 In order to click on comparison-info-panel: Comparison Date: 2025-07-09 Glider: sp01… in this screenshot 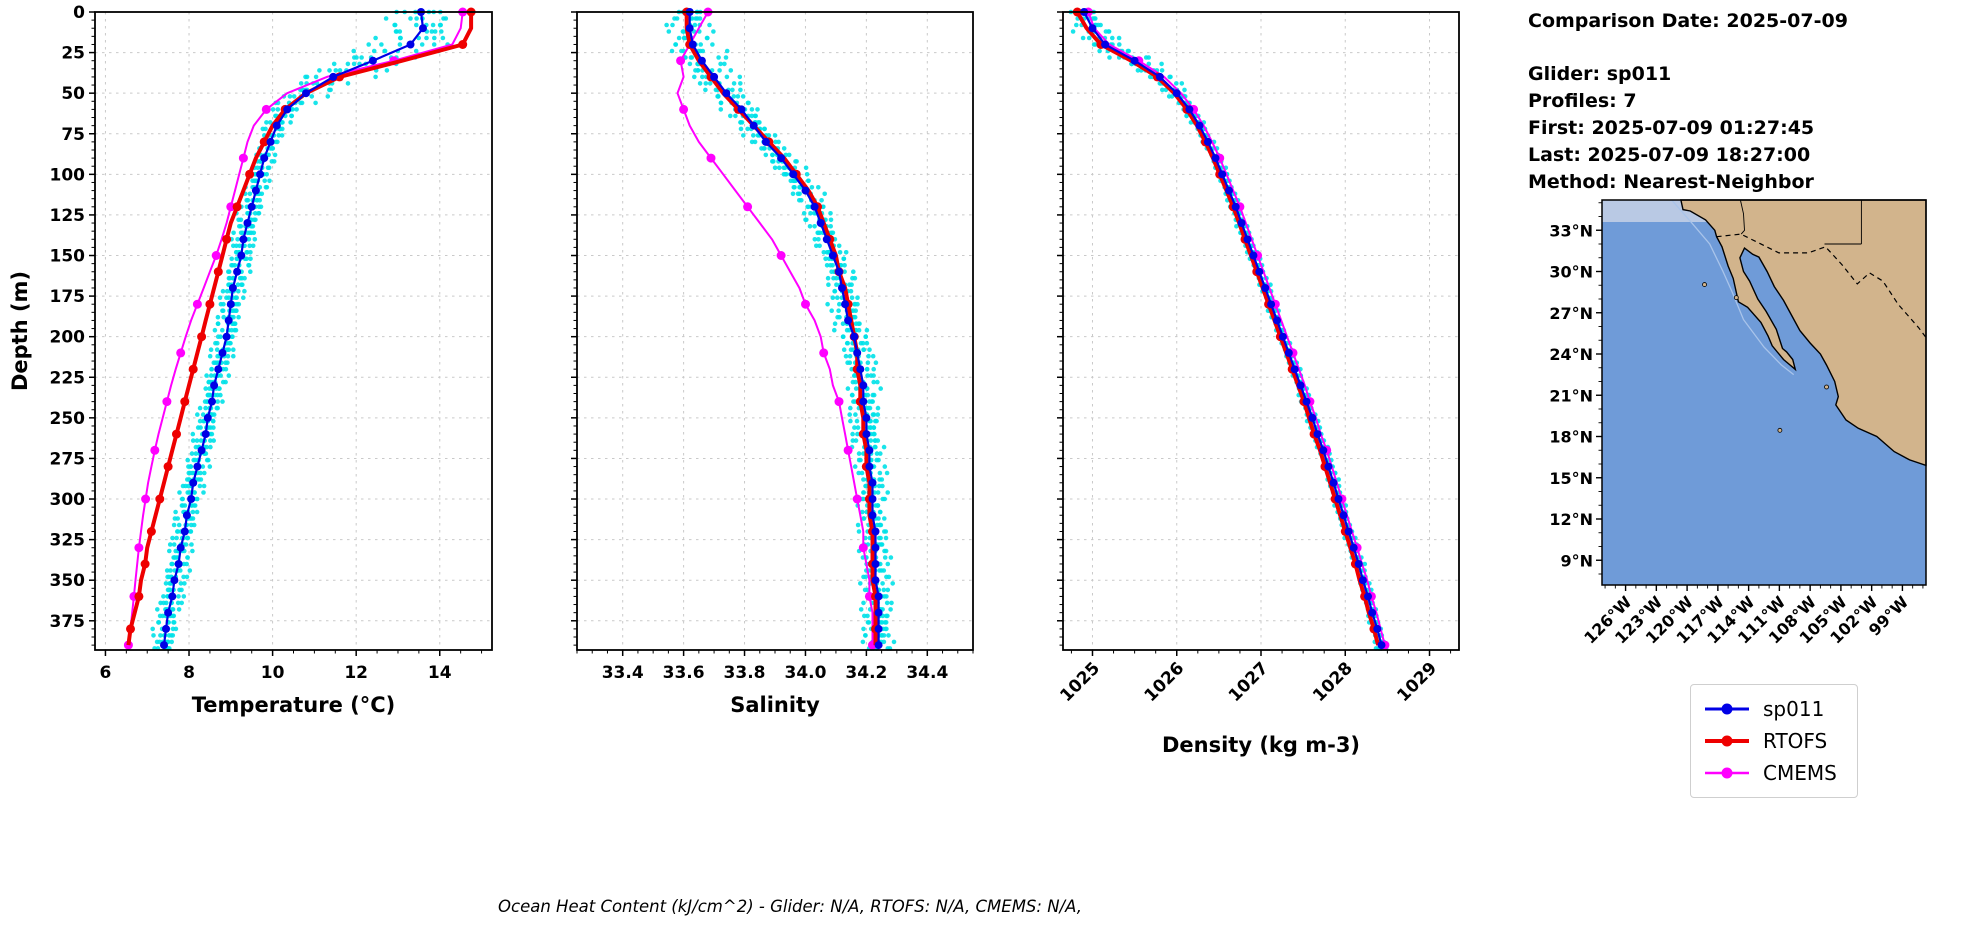, I will do `click(1688, 102)`.